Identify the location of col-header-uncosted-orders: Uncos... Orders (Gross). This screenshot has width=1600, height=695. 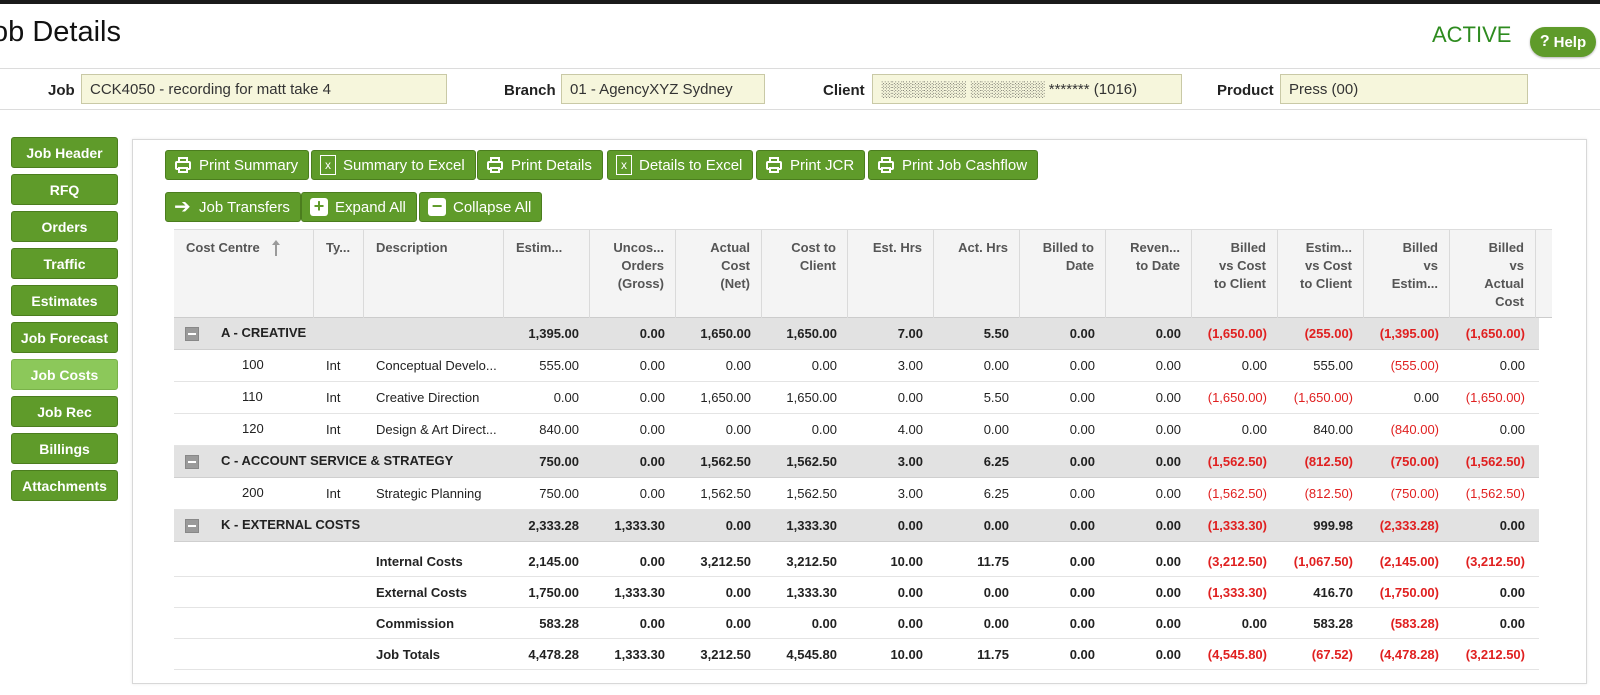
(633, 274).